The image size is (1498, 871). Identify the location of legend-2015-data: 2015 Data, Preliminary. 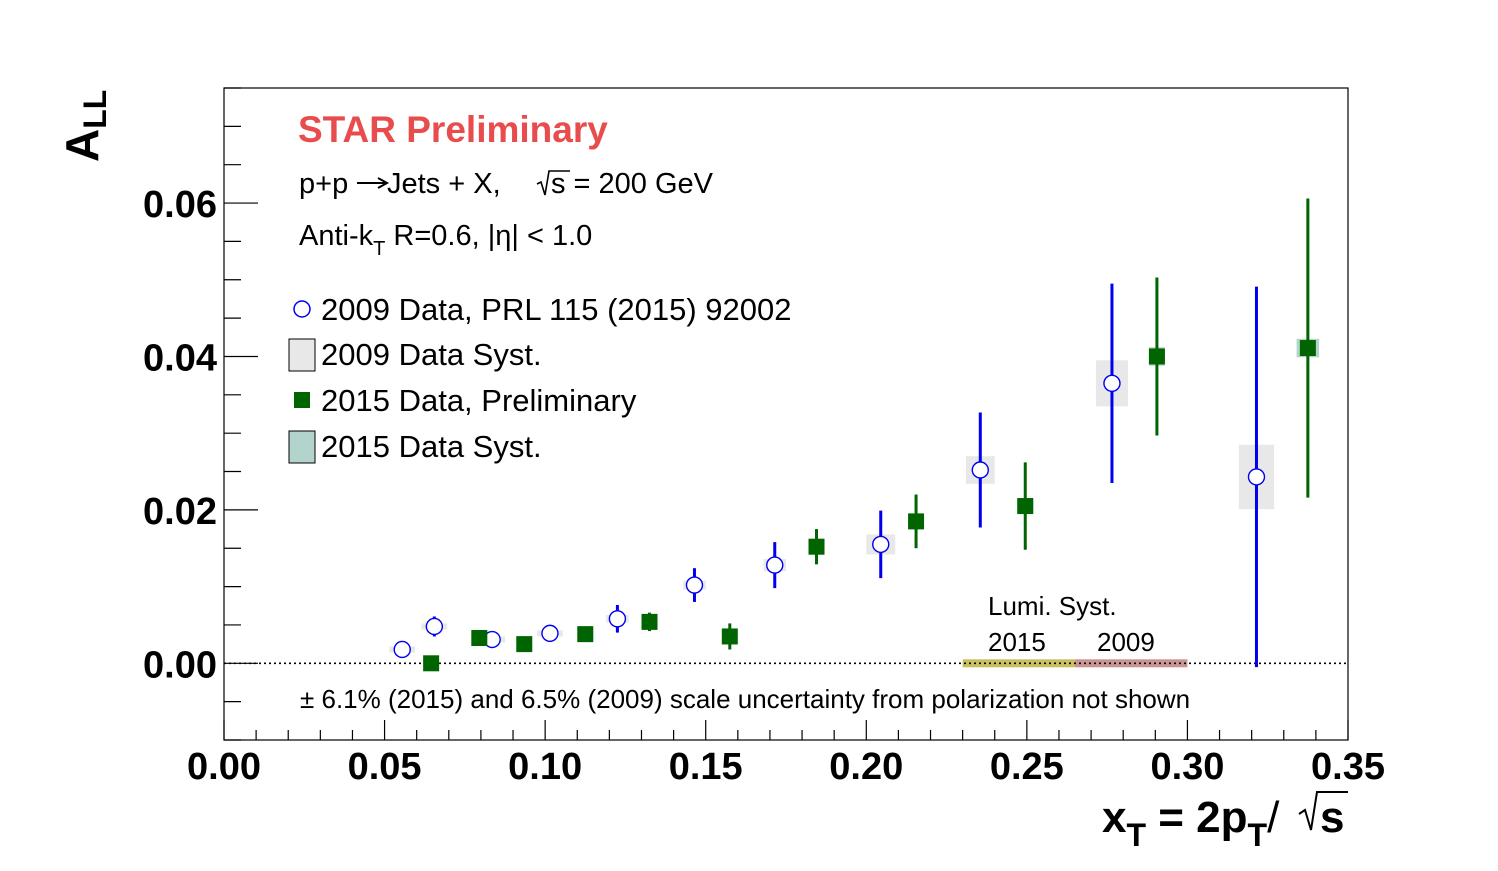
(479, 400).